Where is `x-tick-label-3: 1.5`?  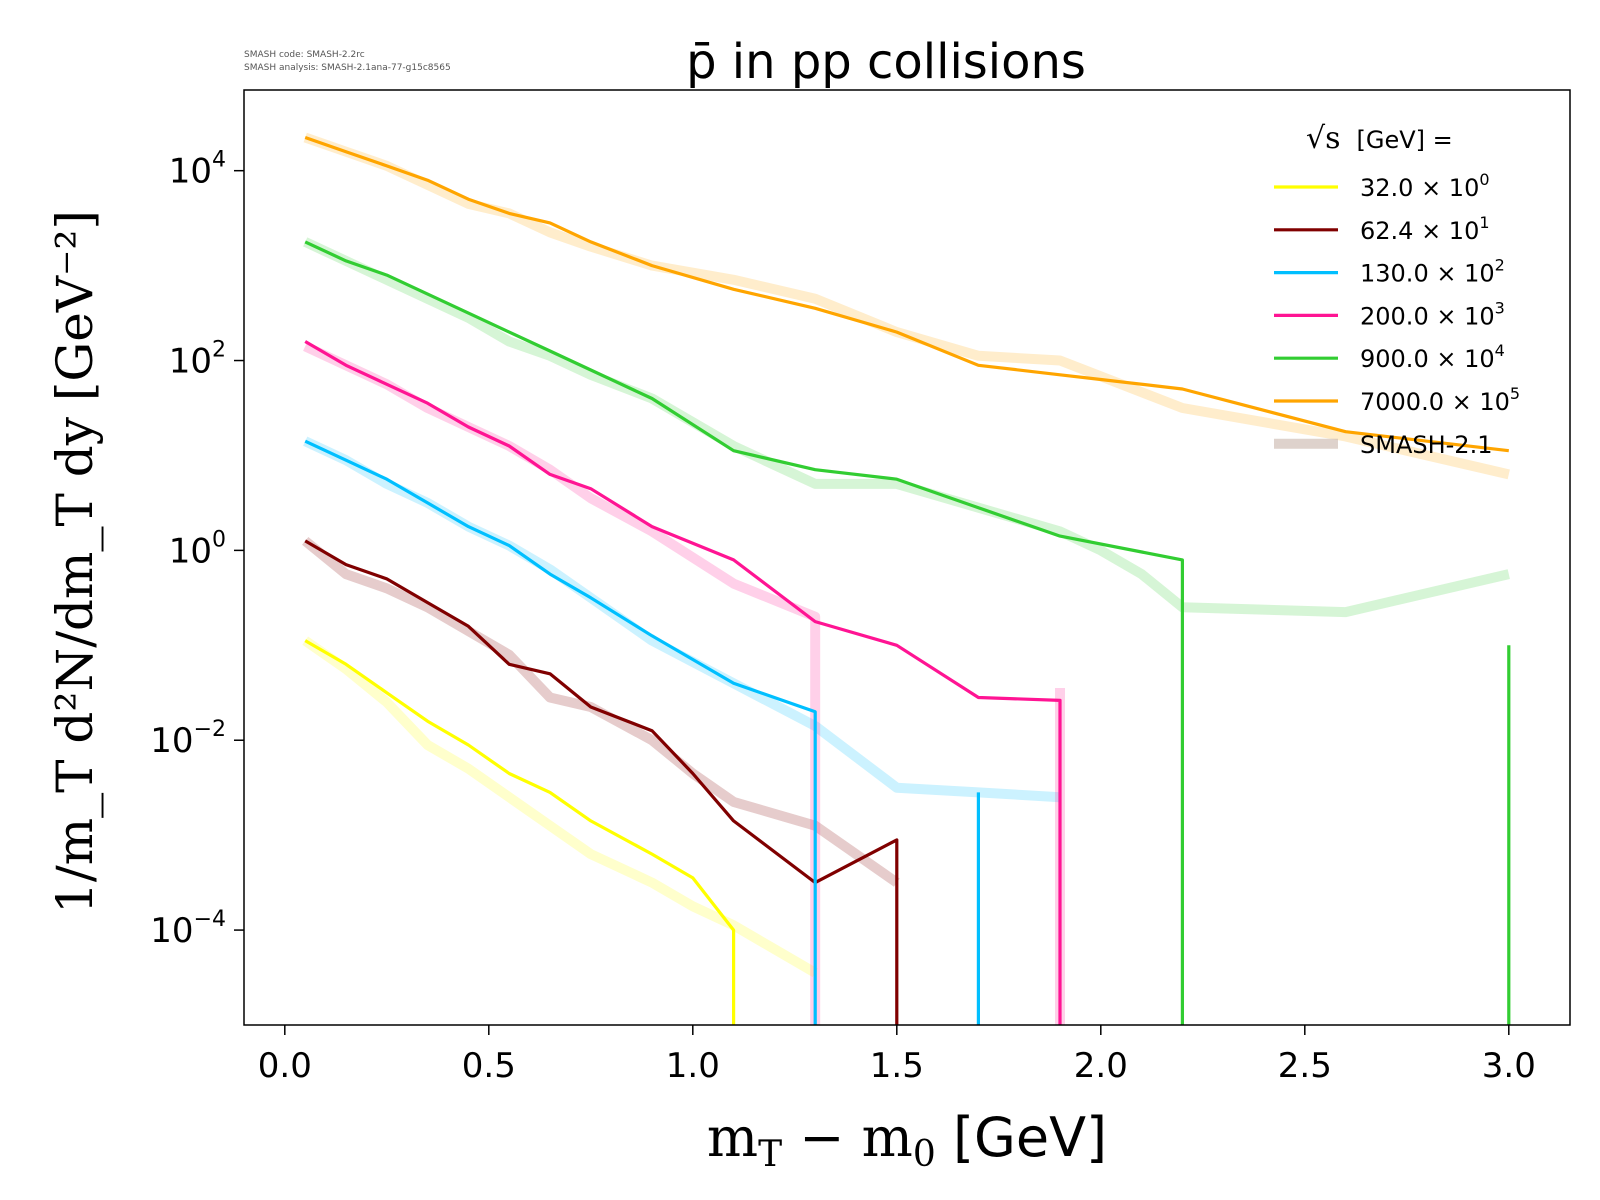
x-tick-label-3: 1.5 is located at coordinates (897, 1066).